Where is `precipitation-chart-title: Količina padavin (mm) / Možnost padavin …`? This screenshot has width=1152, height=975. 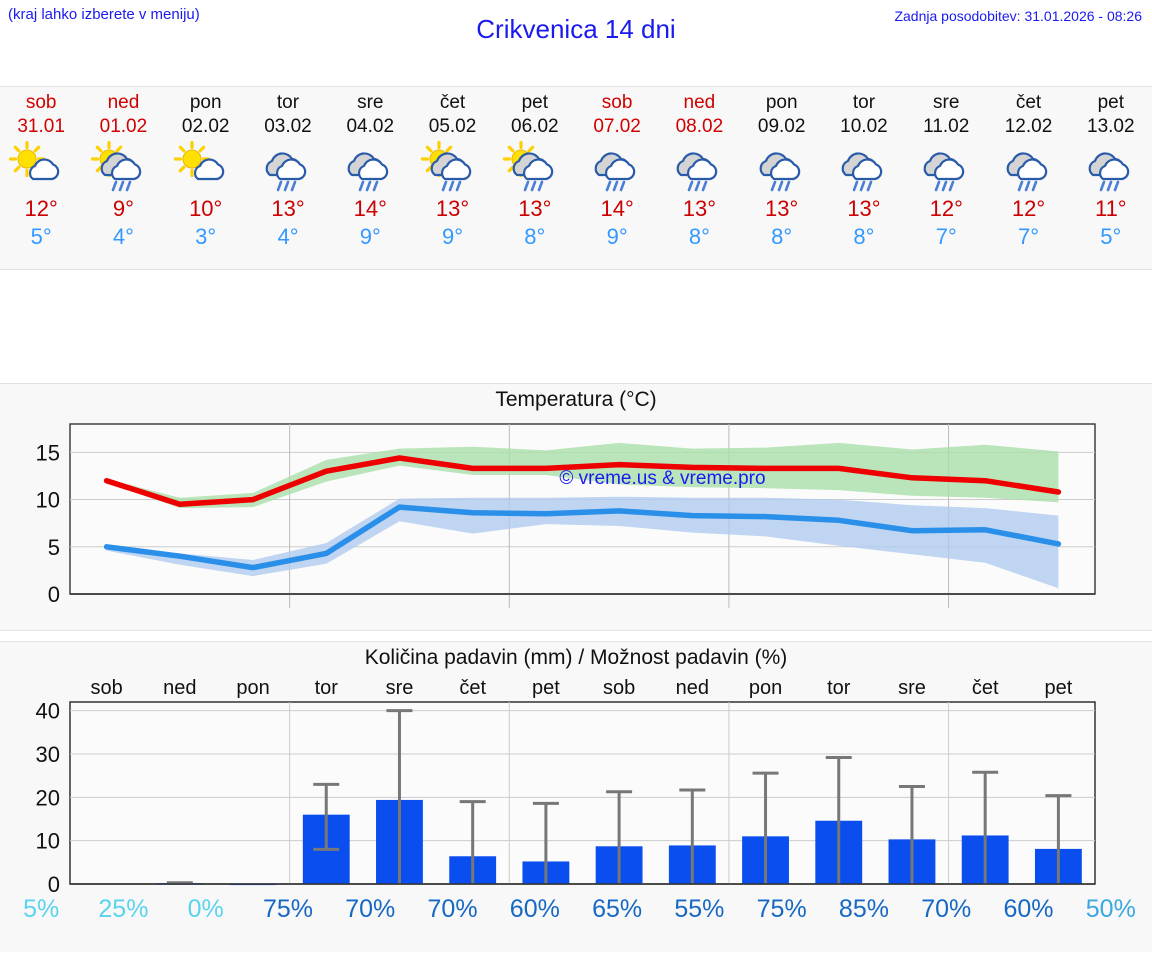 precipitation-chart-title: Količina padavin (mm) / Možnost padavin … is located at coordinates (576, 657).